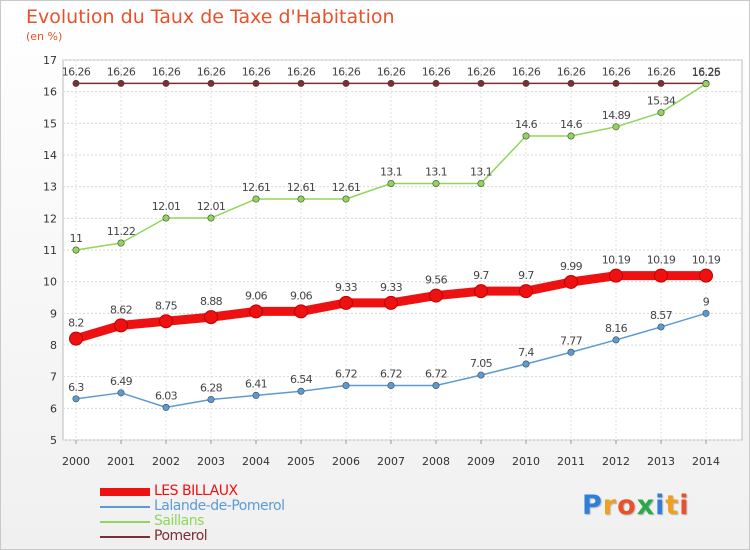 The height and width of the screenshot is (550, 750). I want to click on legend-swatch-lalande, so click(125, 507).